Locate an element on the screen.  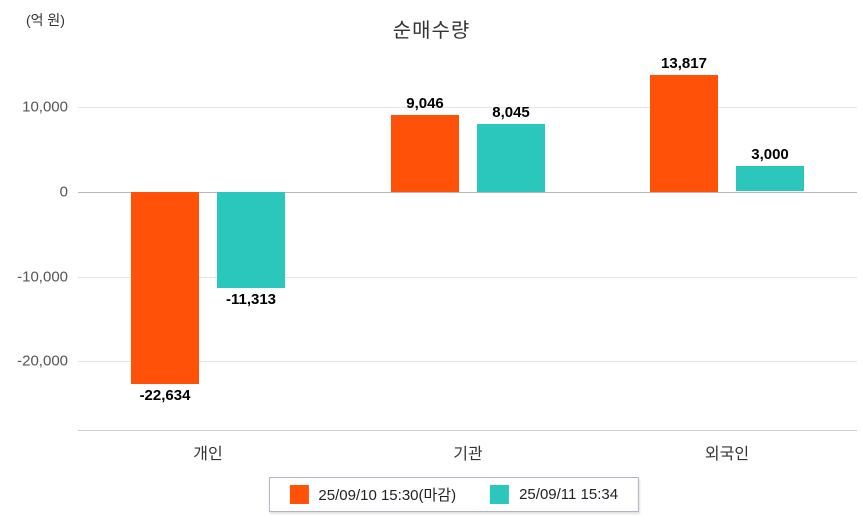
y-axis-unit-label: (억 원) is located at coordinates (45, 20).